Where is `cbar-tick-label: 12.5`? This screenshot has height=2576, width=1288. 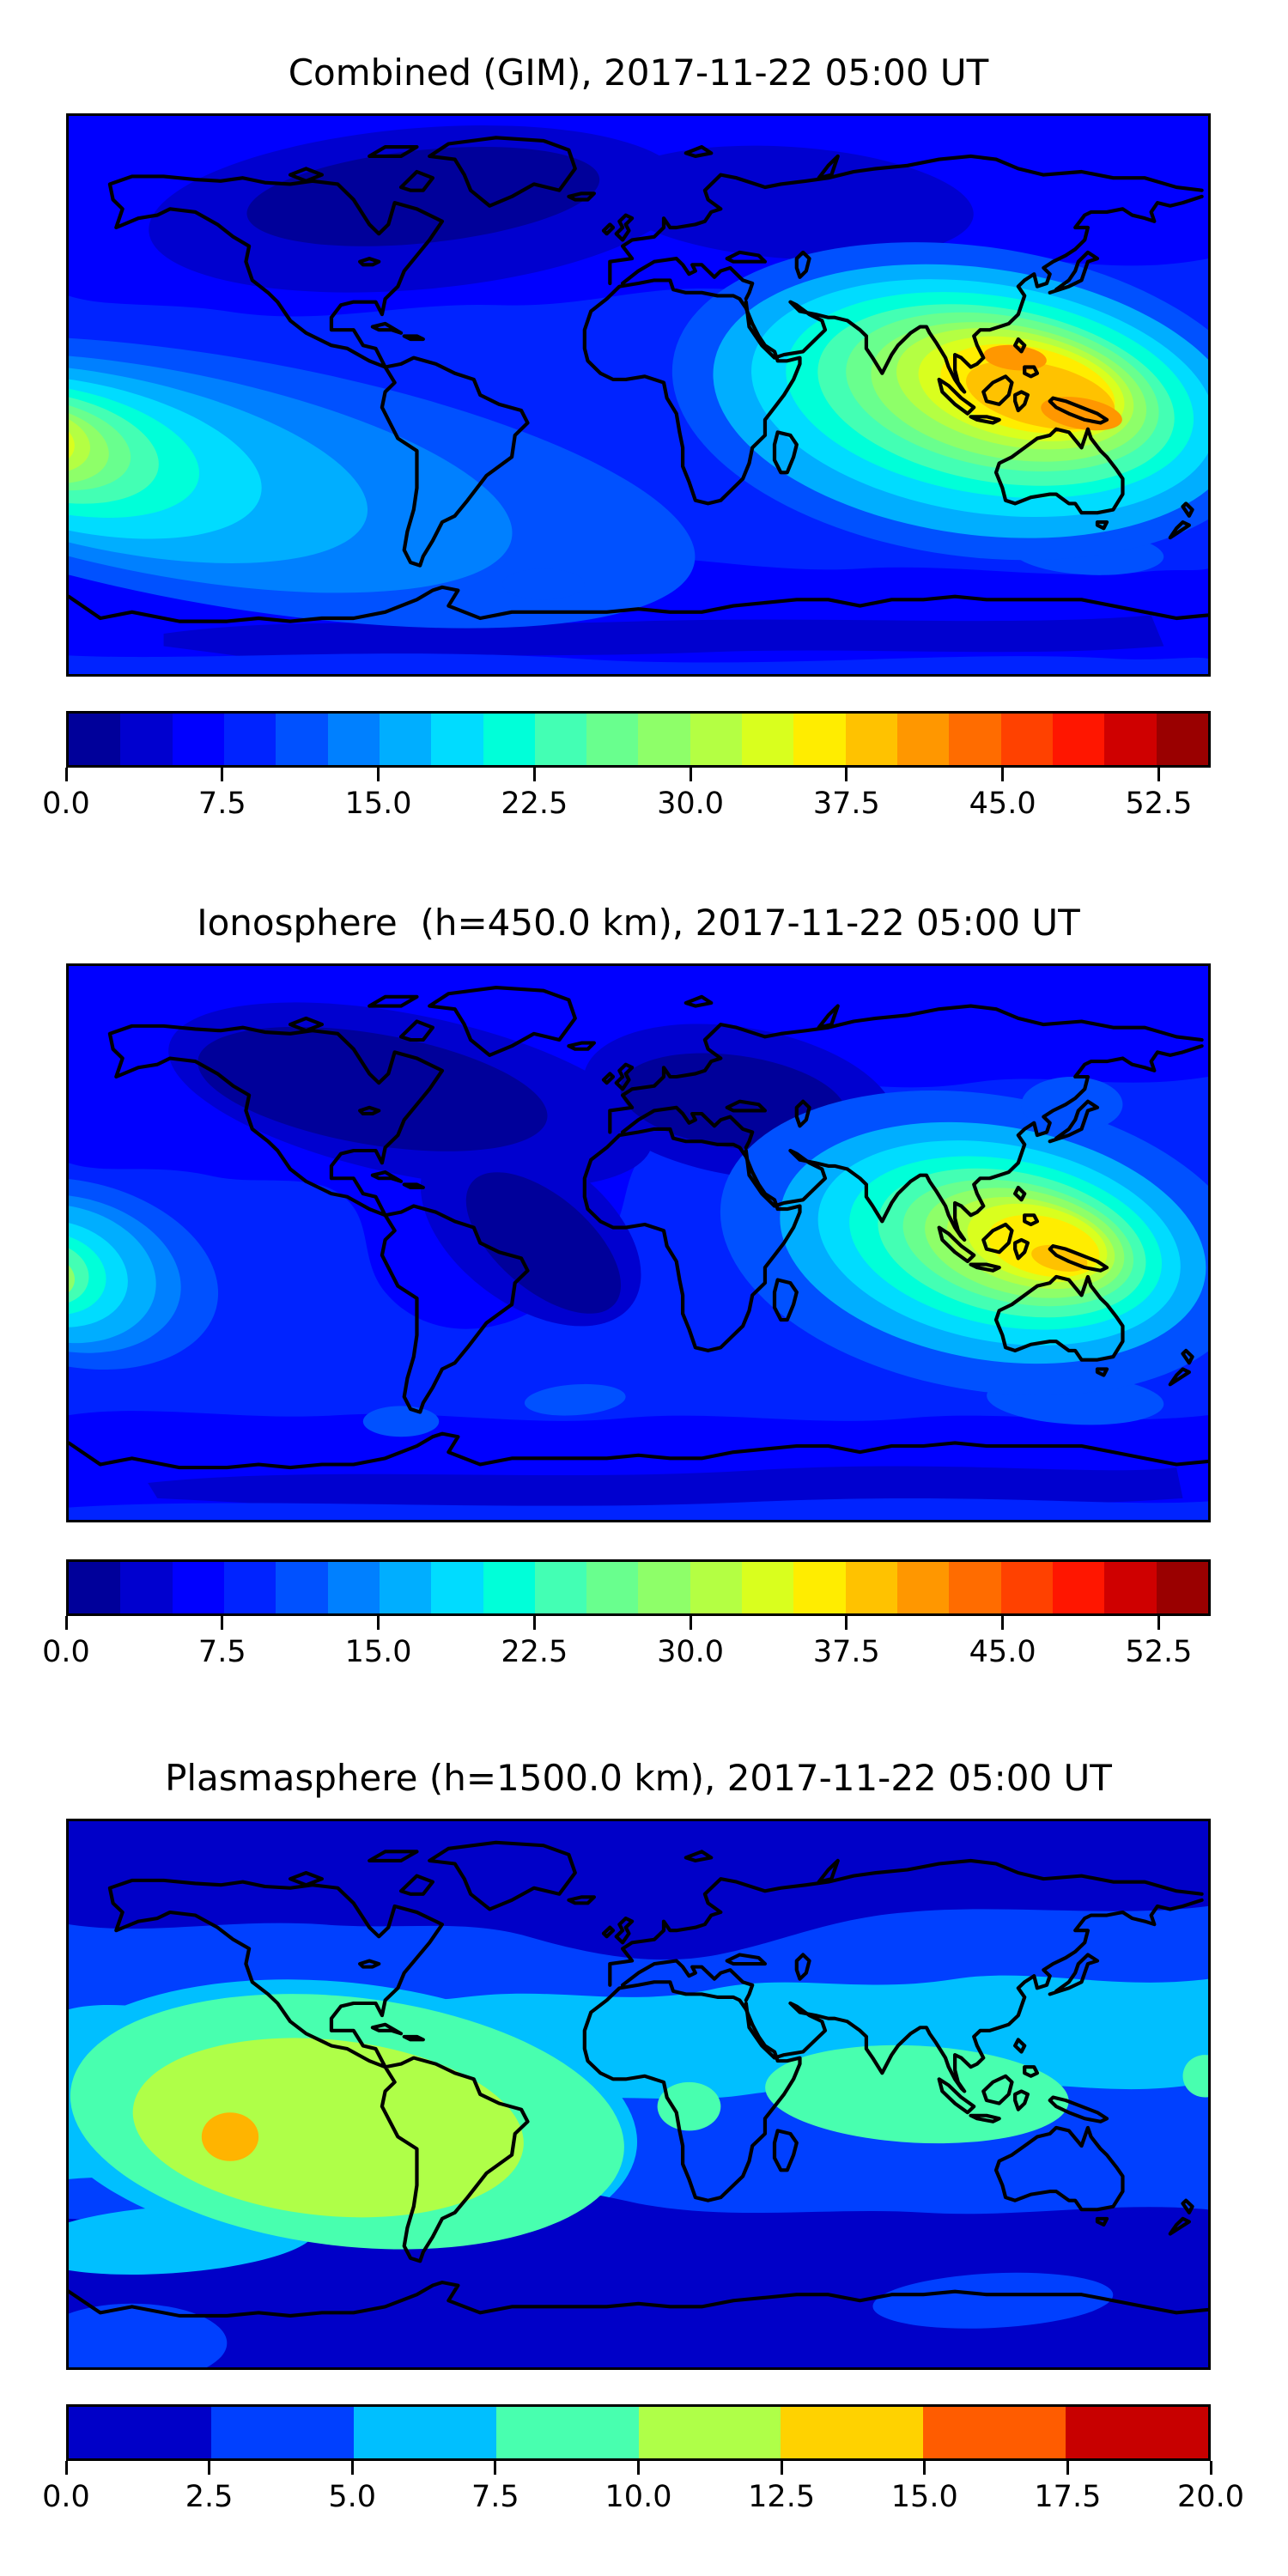 cbar-tick-label: 12.5 is located at coordinates (782, 2497).